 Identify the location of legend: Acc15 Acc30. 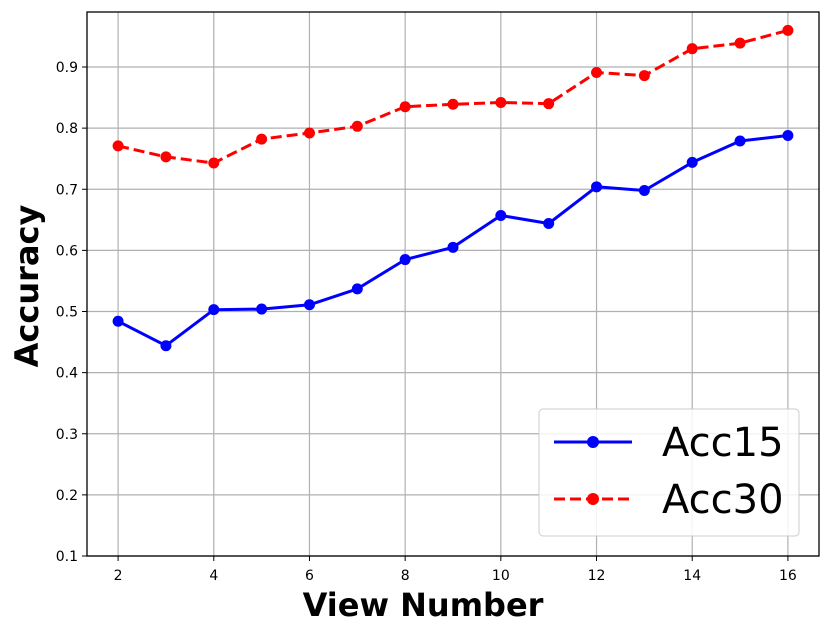
(669, 472).